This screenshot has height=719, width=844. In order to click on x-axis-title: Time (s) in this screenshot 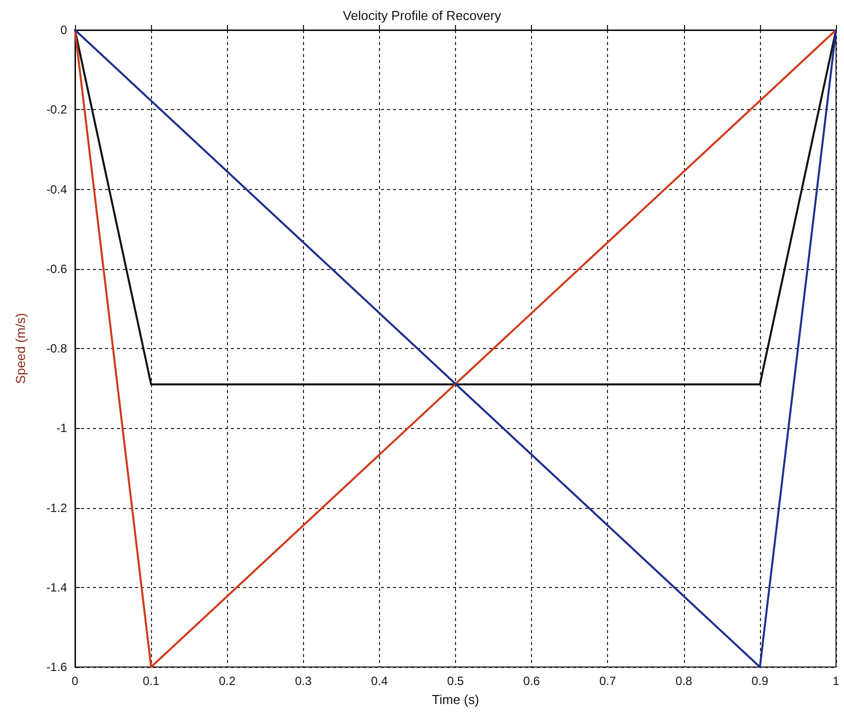, I will do `click(456, 699)`.